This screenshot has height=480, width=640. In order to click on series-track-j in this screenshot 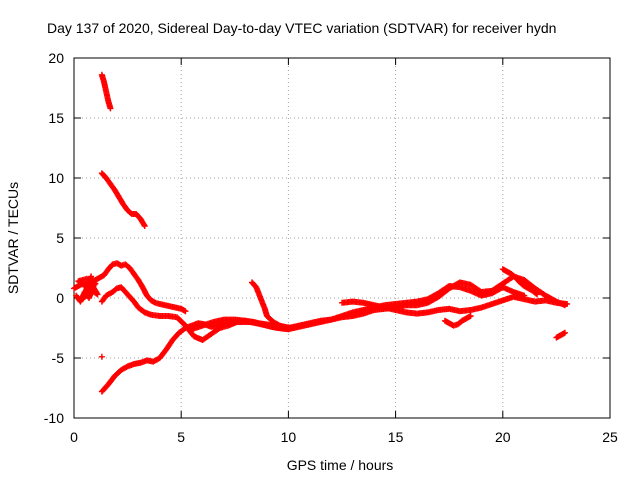, I will do `click(520, 282)`.